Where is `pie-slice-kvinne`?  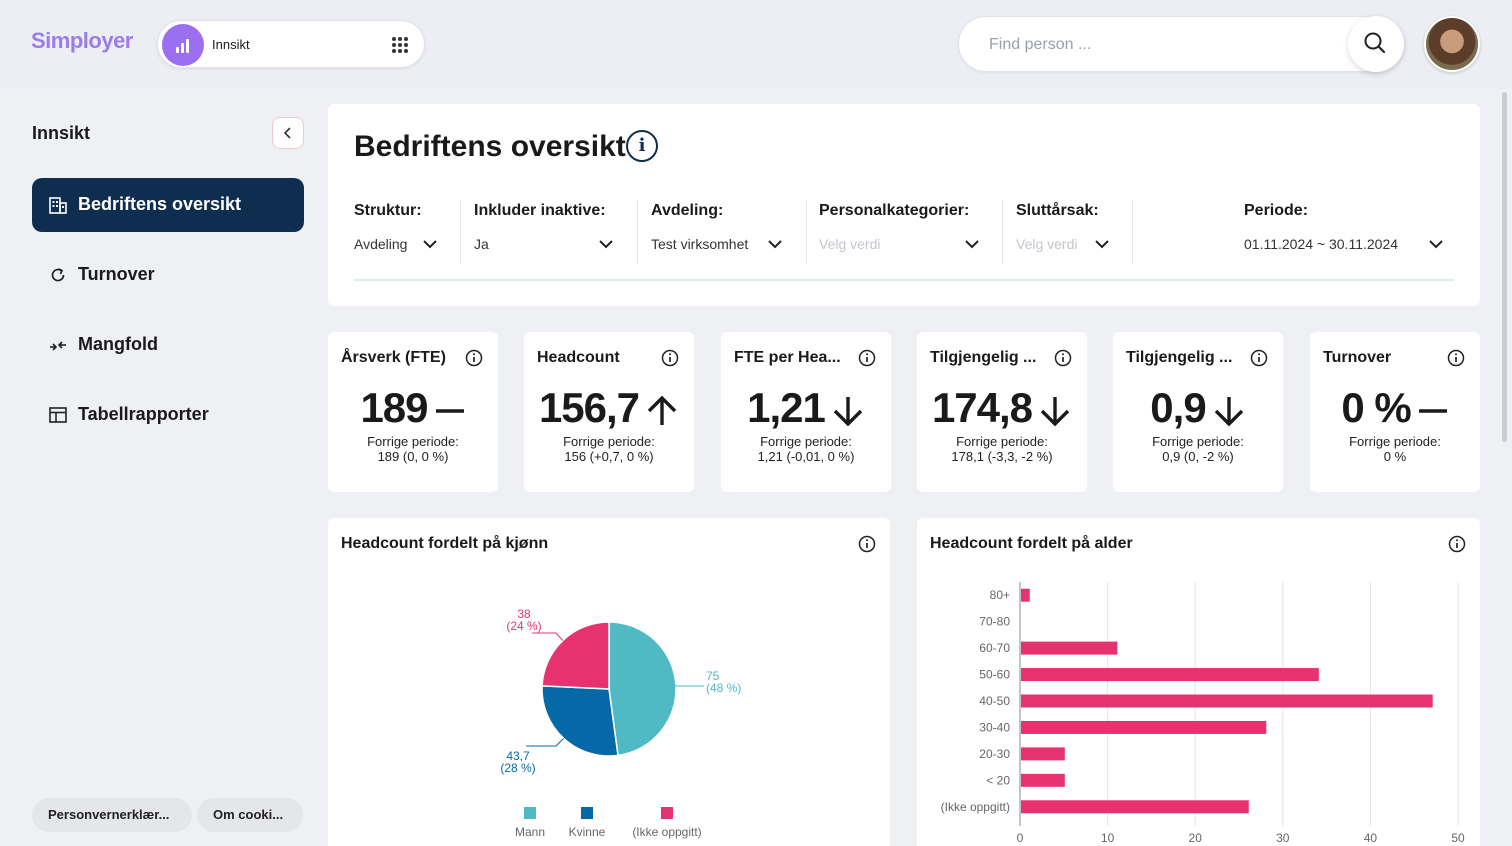 pie-slice-kvinne is located at coordinates (580, 721).